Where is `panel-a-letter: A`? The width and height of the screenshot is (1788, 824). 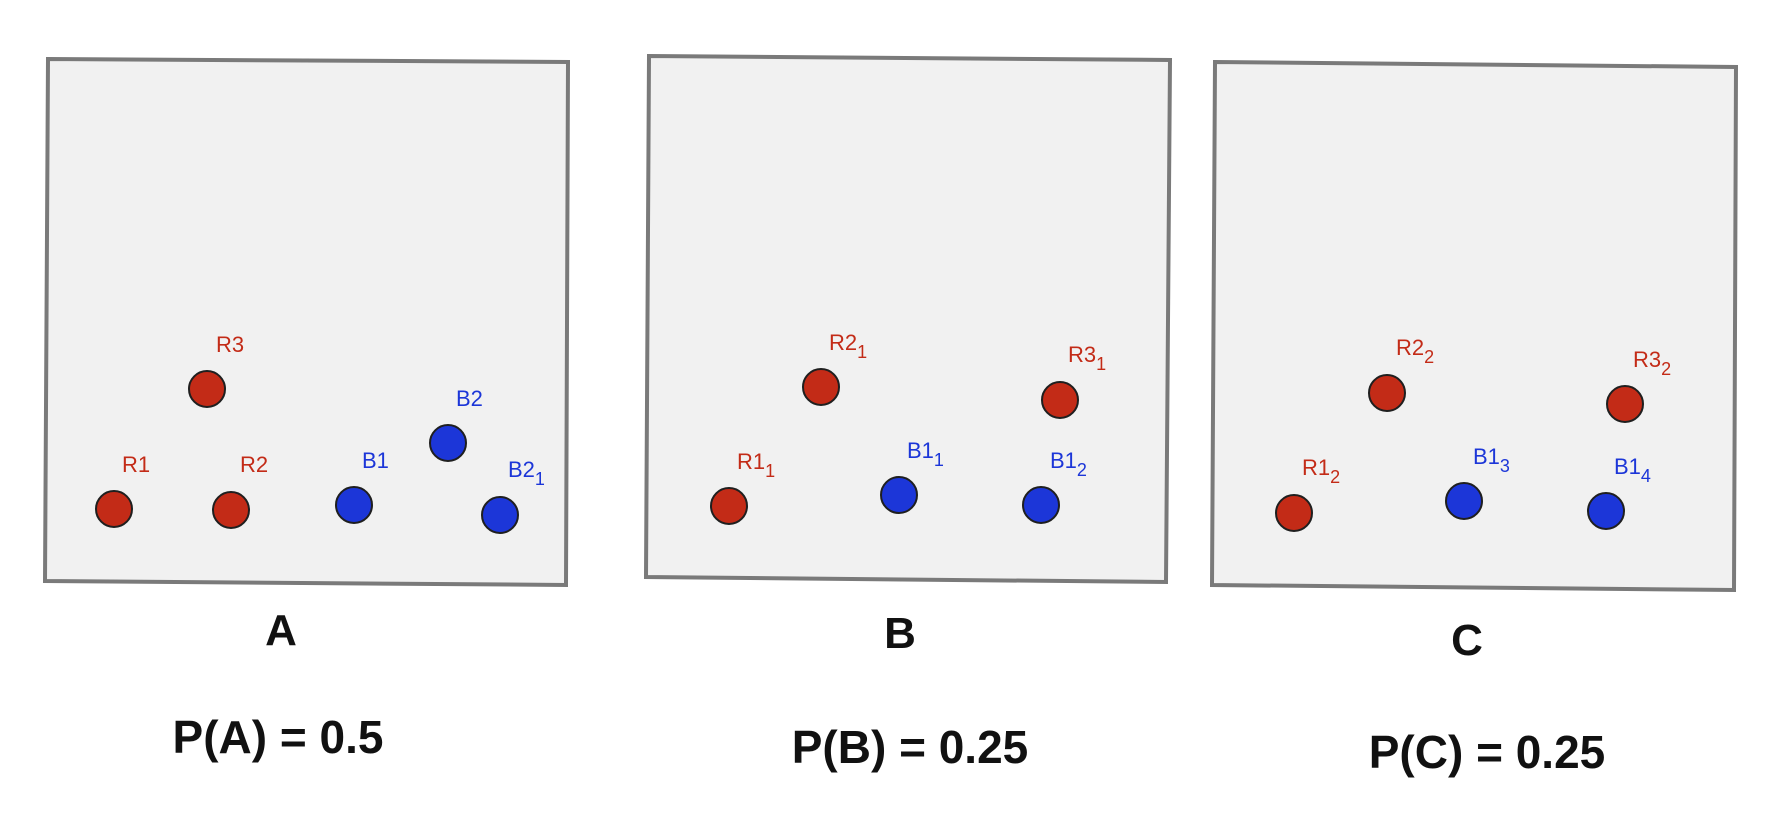 panel-a-letter: A is located at coordinates (281, 630).